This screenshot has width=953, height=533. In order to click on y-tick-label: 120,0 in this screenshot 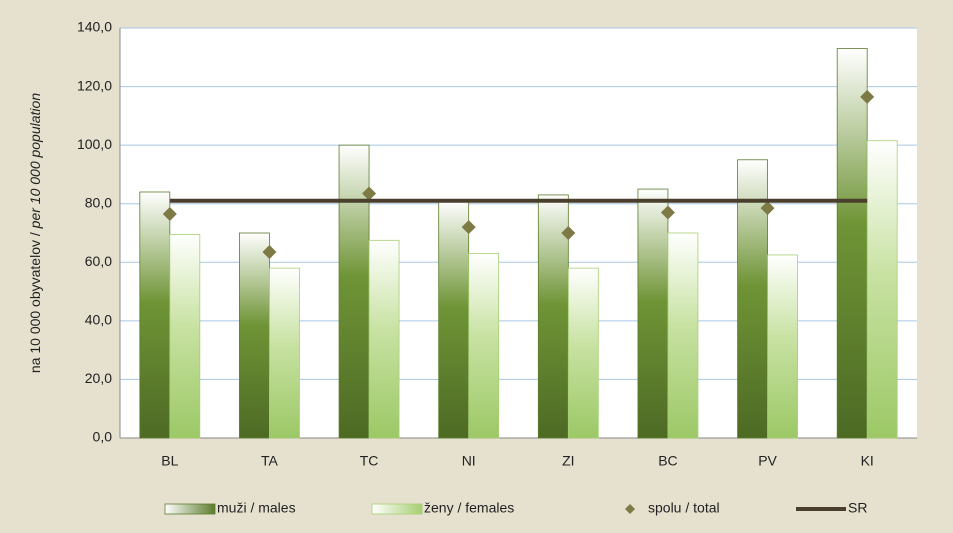, I will do `click(94, 85)`.